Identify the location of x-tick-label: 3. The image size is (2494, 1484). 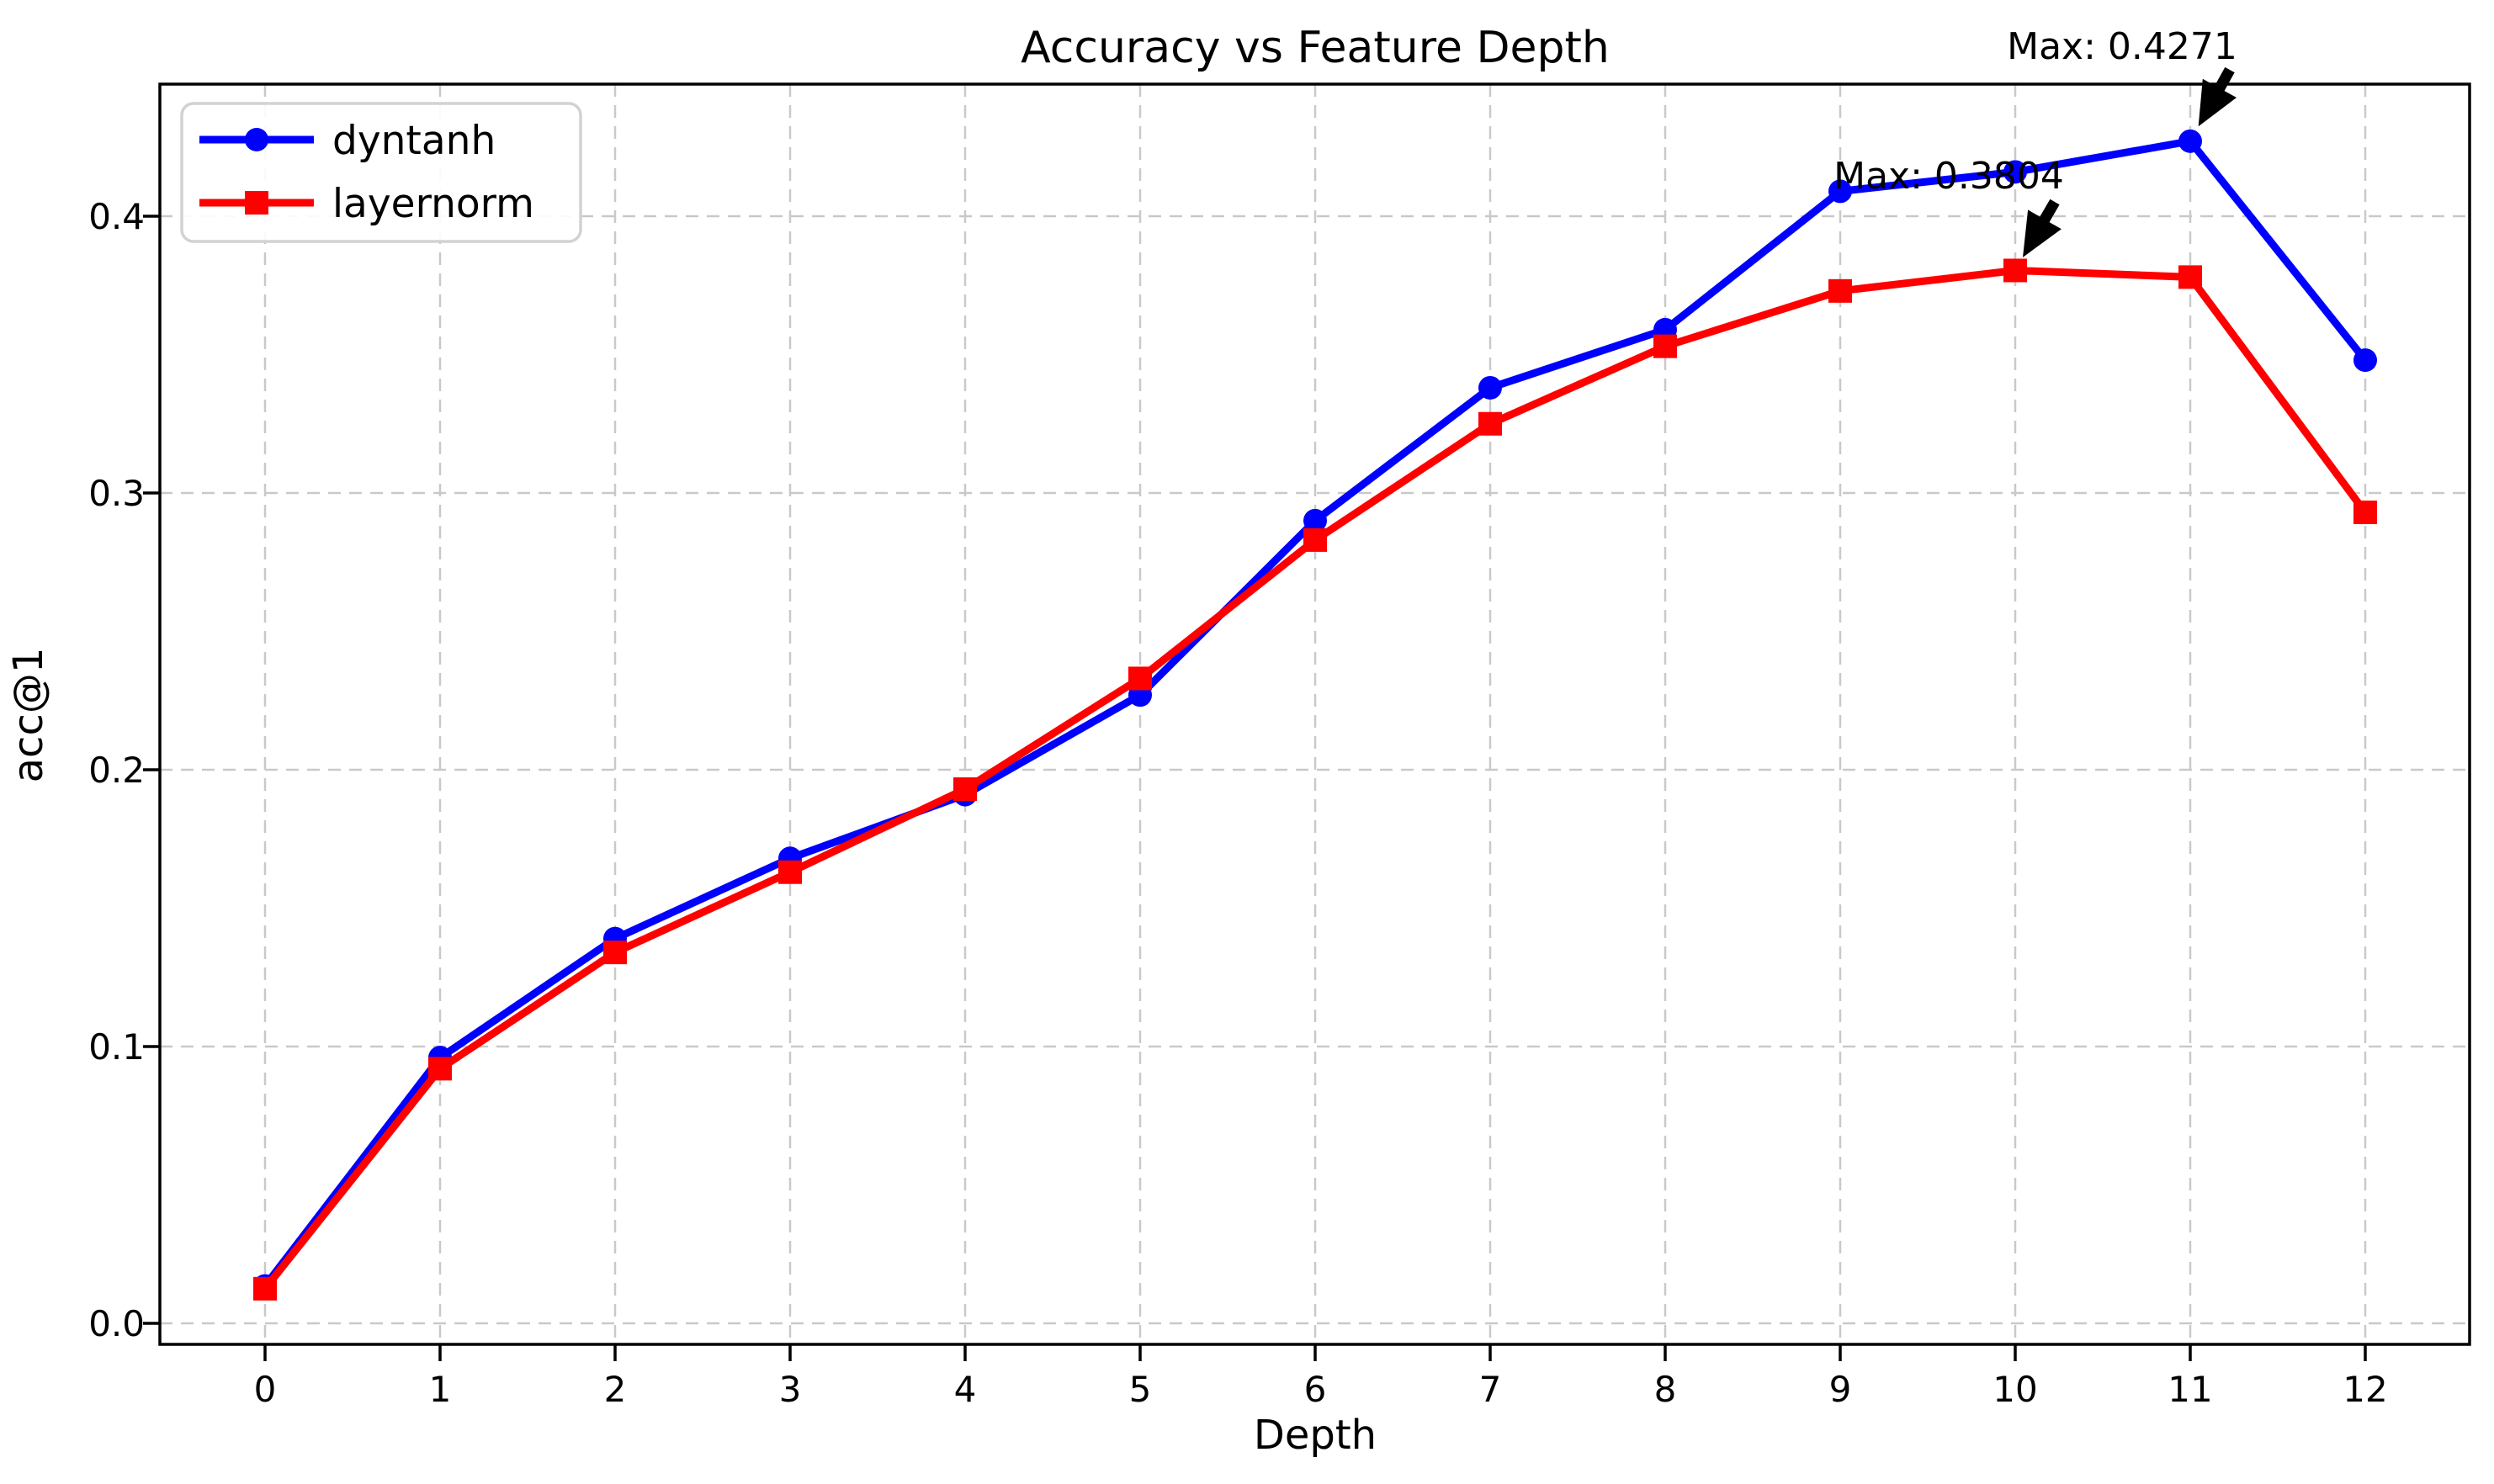
(791, 1389).